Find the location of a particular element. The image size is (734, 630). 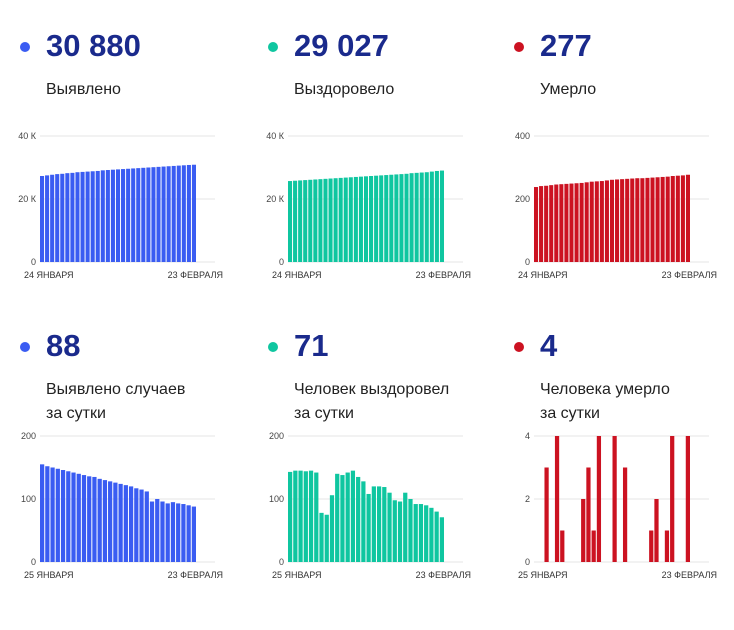

y-tick-label: 4 is located at coordinates (527, 436).